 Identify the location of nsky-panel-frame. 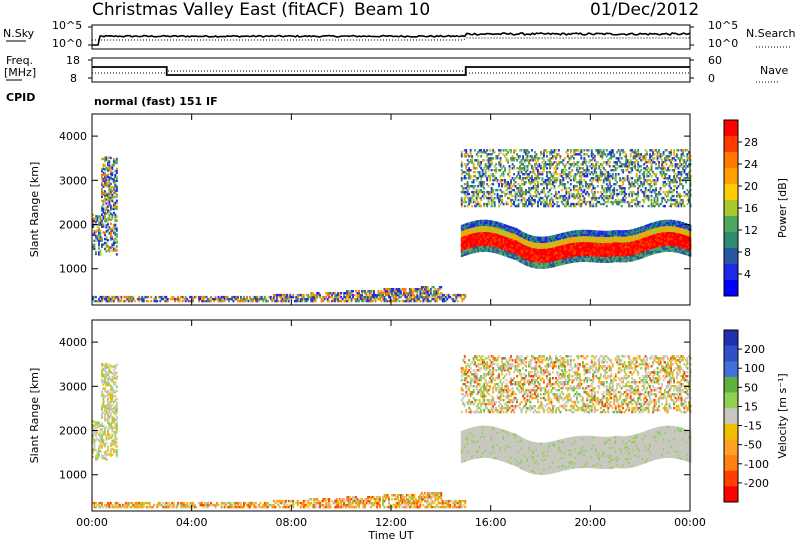
(391, 37).